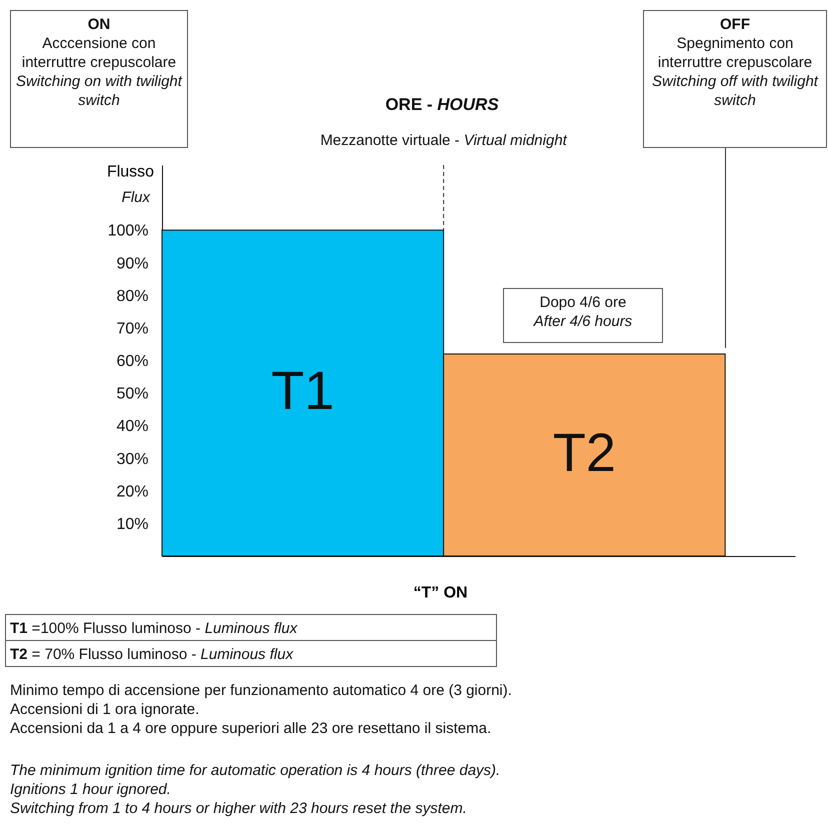 Image resolution: width=828 pixels, height=826 pixels. I want to click on text: Flux, so click(135, 197).